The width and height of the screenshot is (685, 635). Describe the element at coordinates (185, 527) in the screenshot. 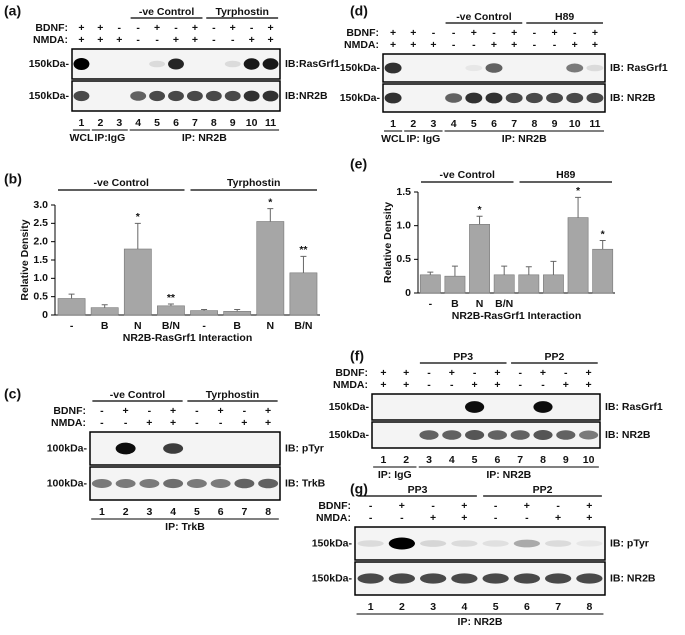

I see `ip-label: IP: TrkB` at that location.